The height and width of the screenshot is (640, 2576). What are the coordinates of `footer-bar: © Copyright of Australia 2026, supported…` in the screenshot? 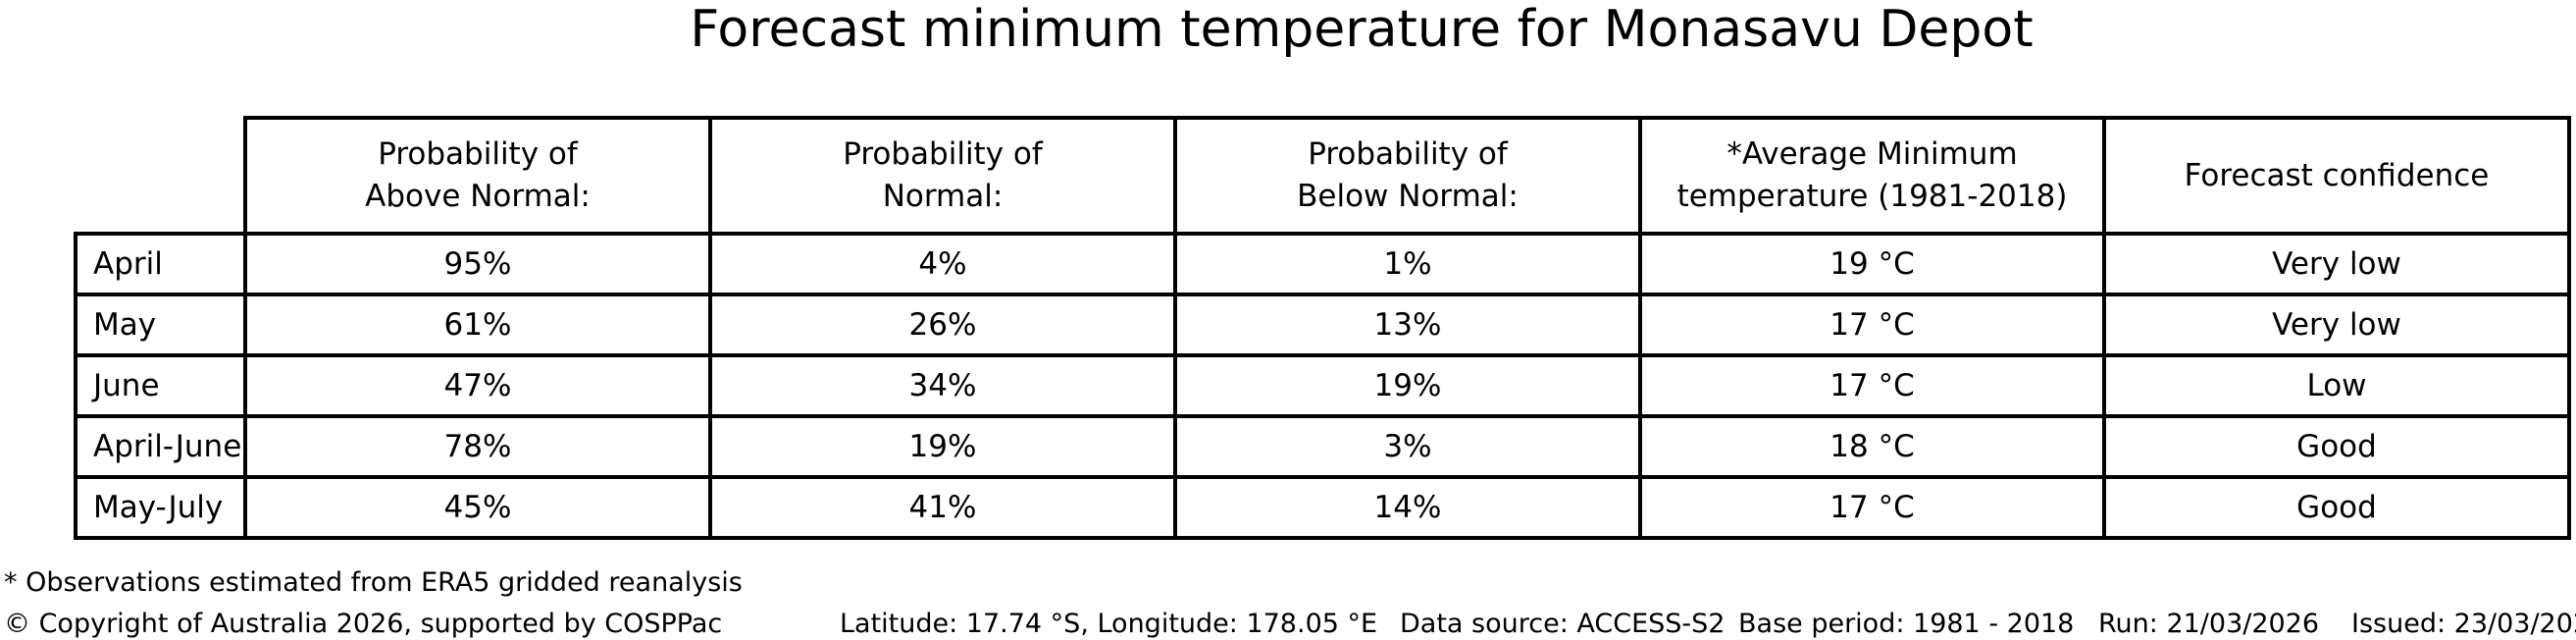 It's located at (1288, 624).